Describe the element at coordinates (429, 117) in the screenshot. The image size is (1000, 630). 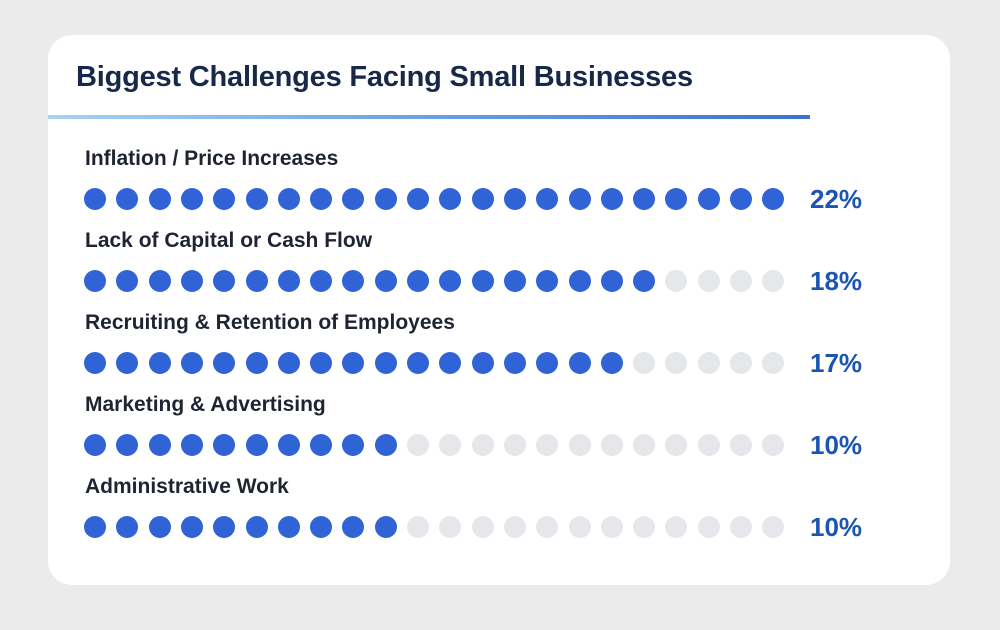
I see `title-underline` at that location.